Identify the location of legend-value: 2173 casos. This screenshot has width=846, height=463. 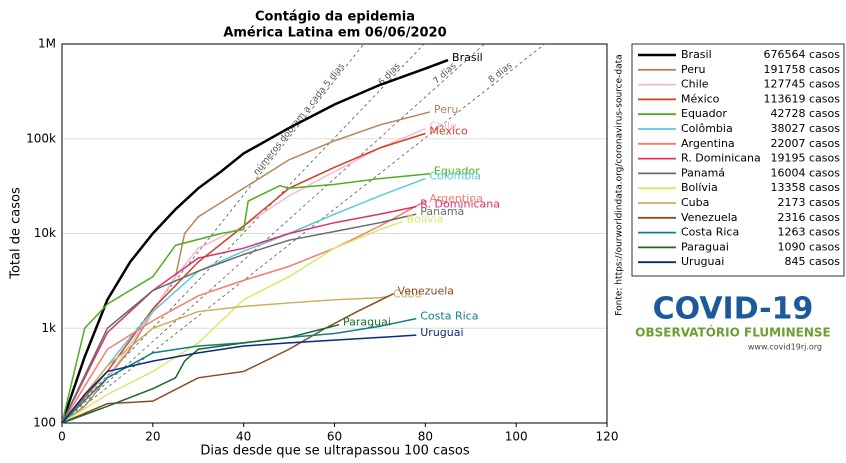
(809, 202).